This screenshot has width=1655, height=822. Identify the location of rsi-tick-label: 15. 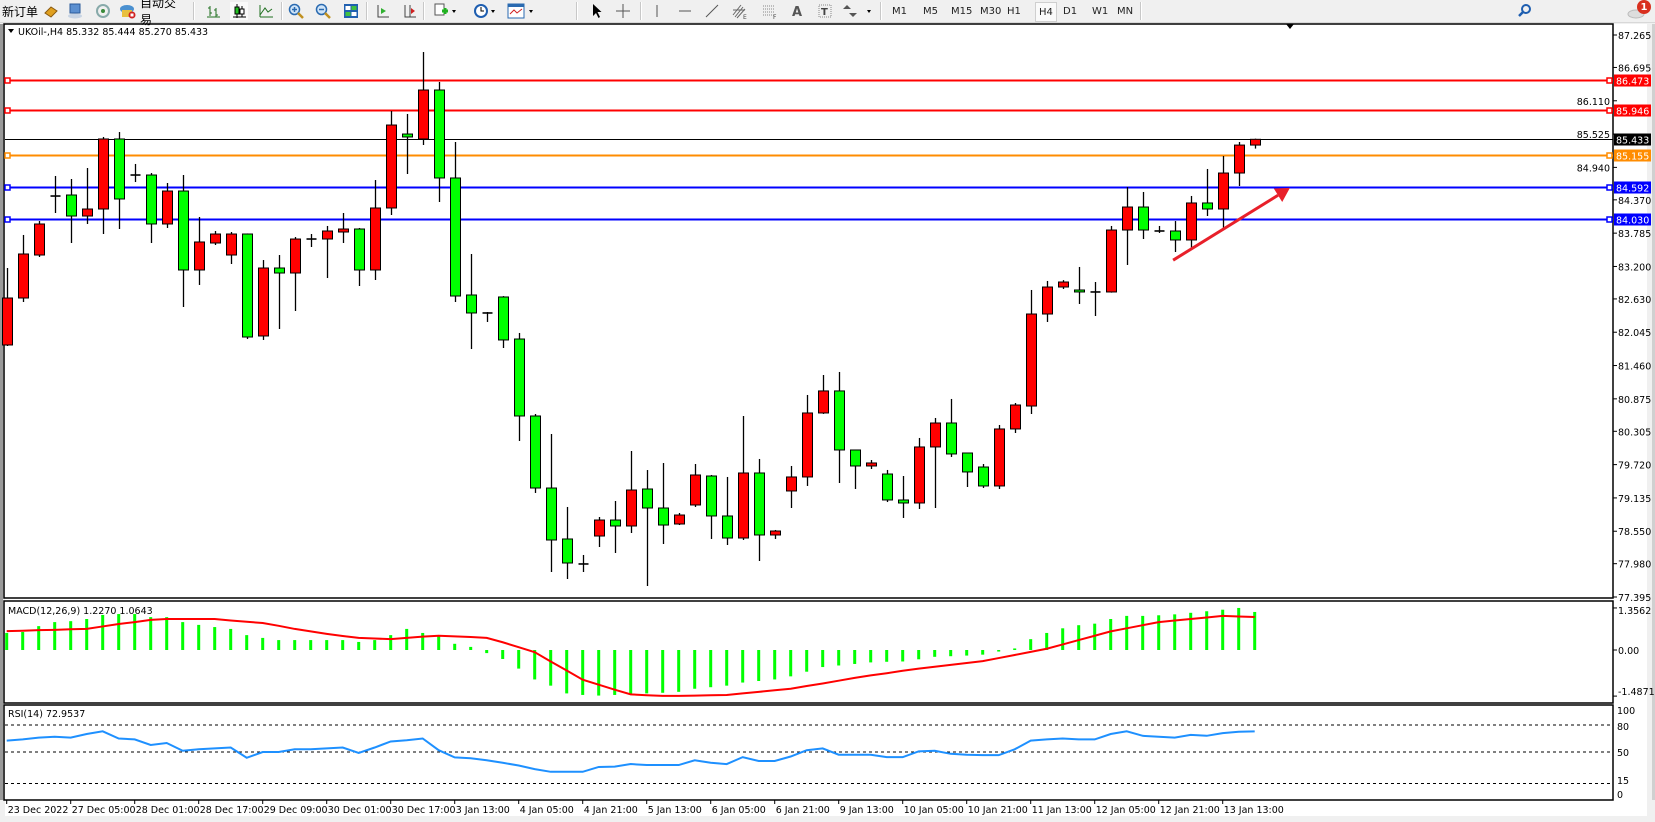
(1623, 781).